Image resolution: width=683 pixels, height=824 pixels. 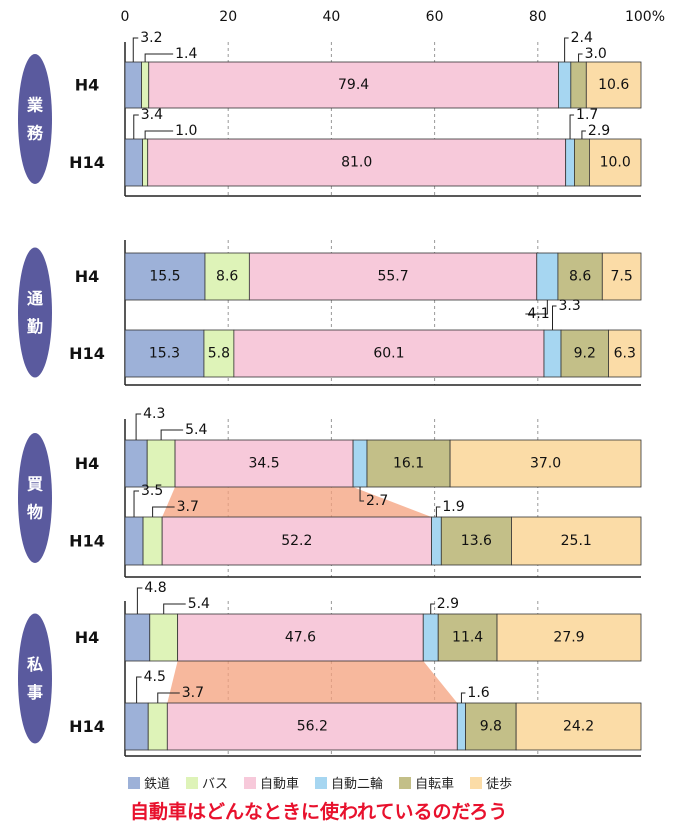 I want to click on data-label: 1.4, so click(x=186, y=54).